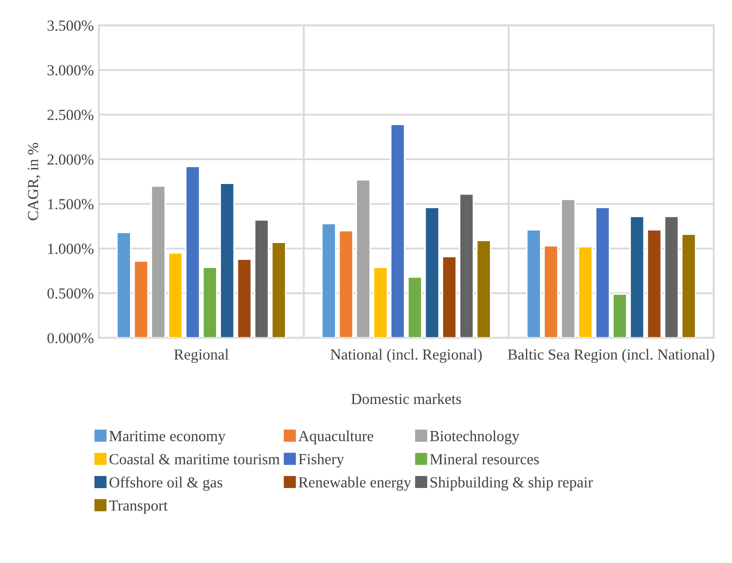 This screenshot has height=563, width=732. What do you see at coordinates (138, 507) in the screenshot?
I see `legend-label: Transport` at bounding box center [138, 507].